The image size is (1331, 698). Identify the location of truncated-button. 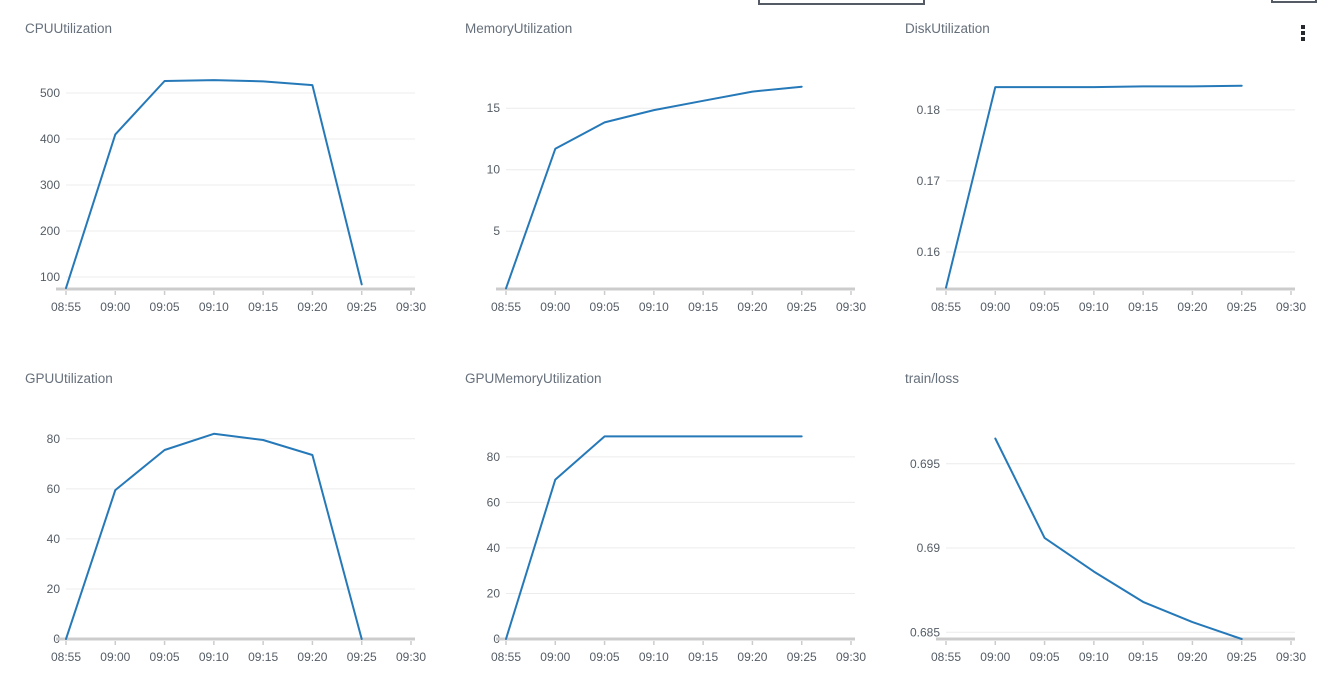
(1294, 1).